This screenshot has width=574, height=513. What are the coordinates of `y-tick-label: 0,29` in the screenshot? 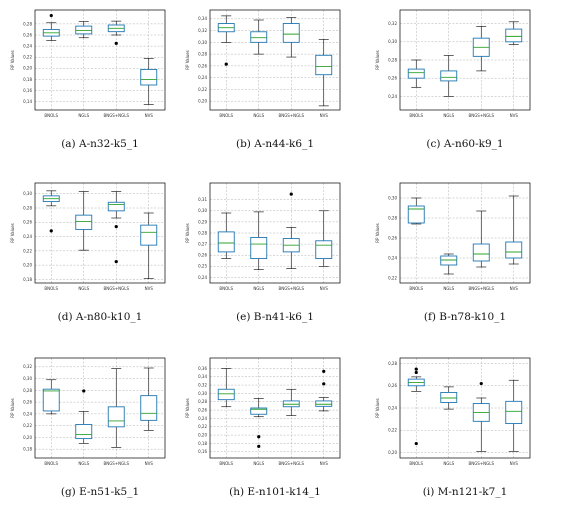 It's located at (202, 221).